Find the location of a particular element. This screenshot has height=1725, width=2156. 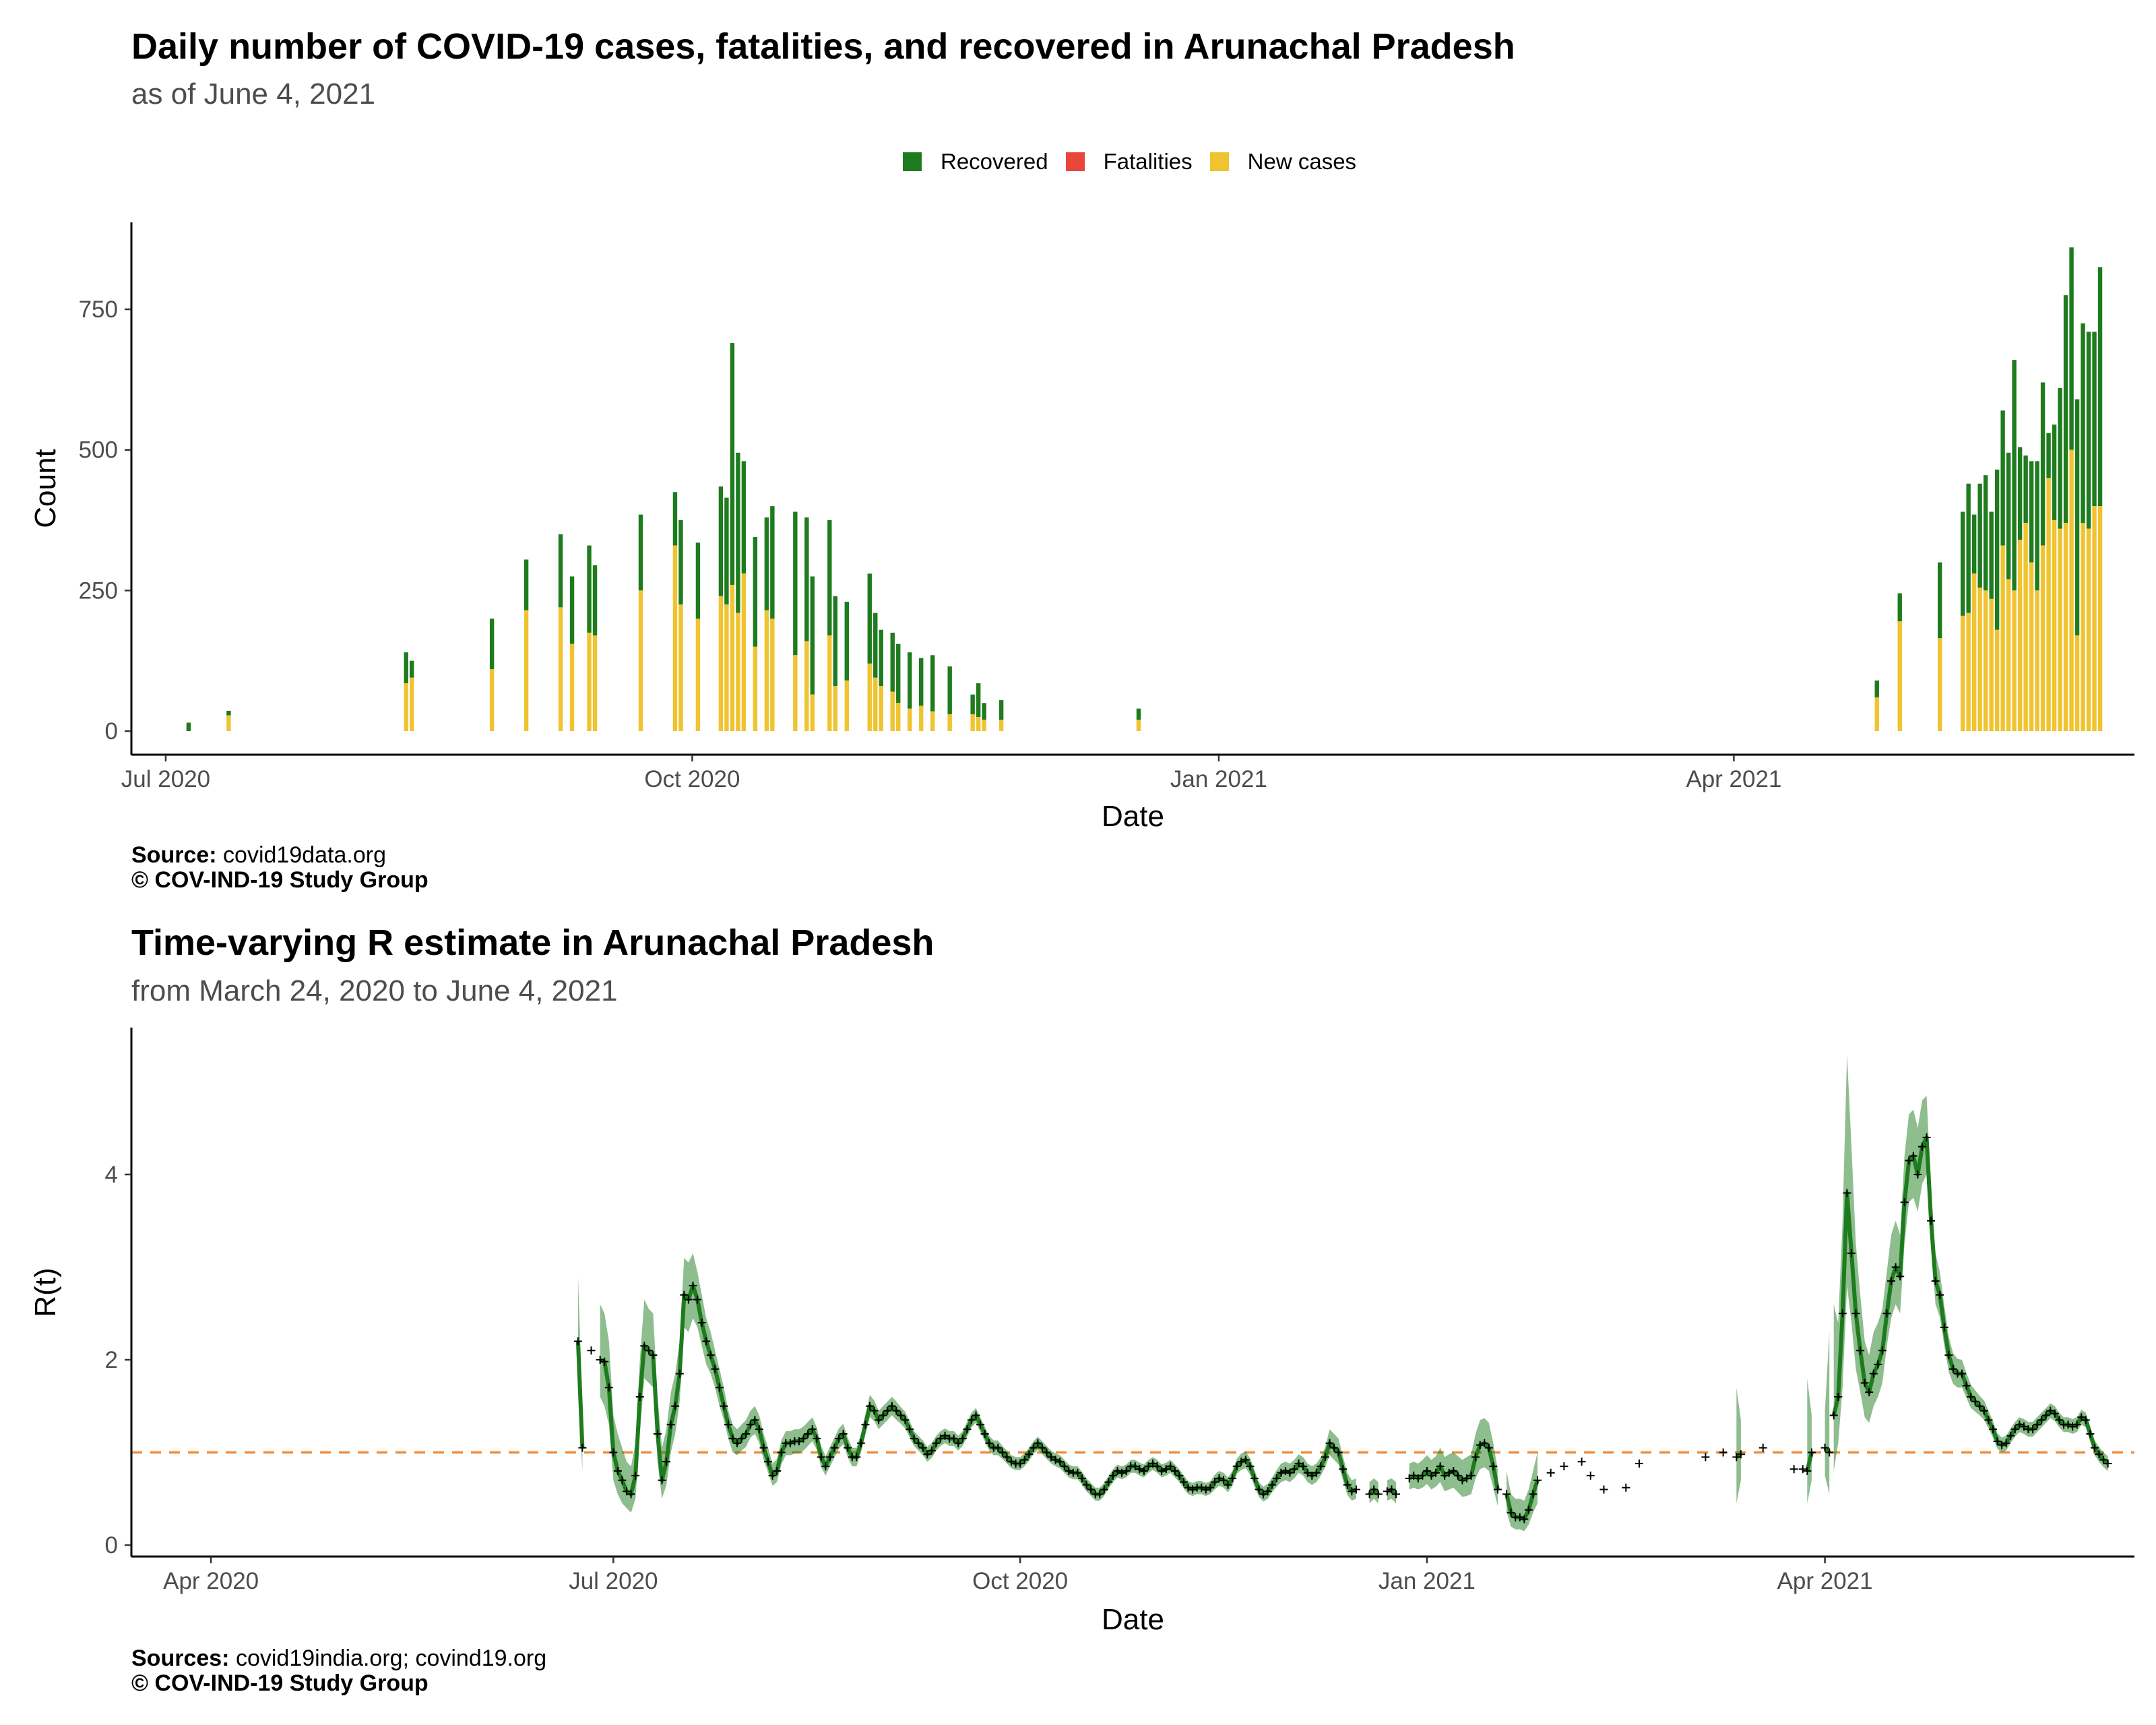

y-tick-label: 4 is located at coordinates (111, 1175).